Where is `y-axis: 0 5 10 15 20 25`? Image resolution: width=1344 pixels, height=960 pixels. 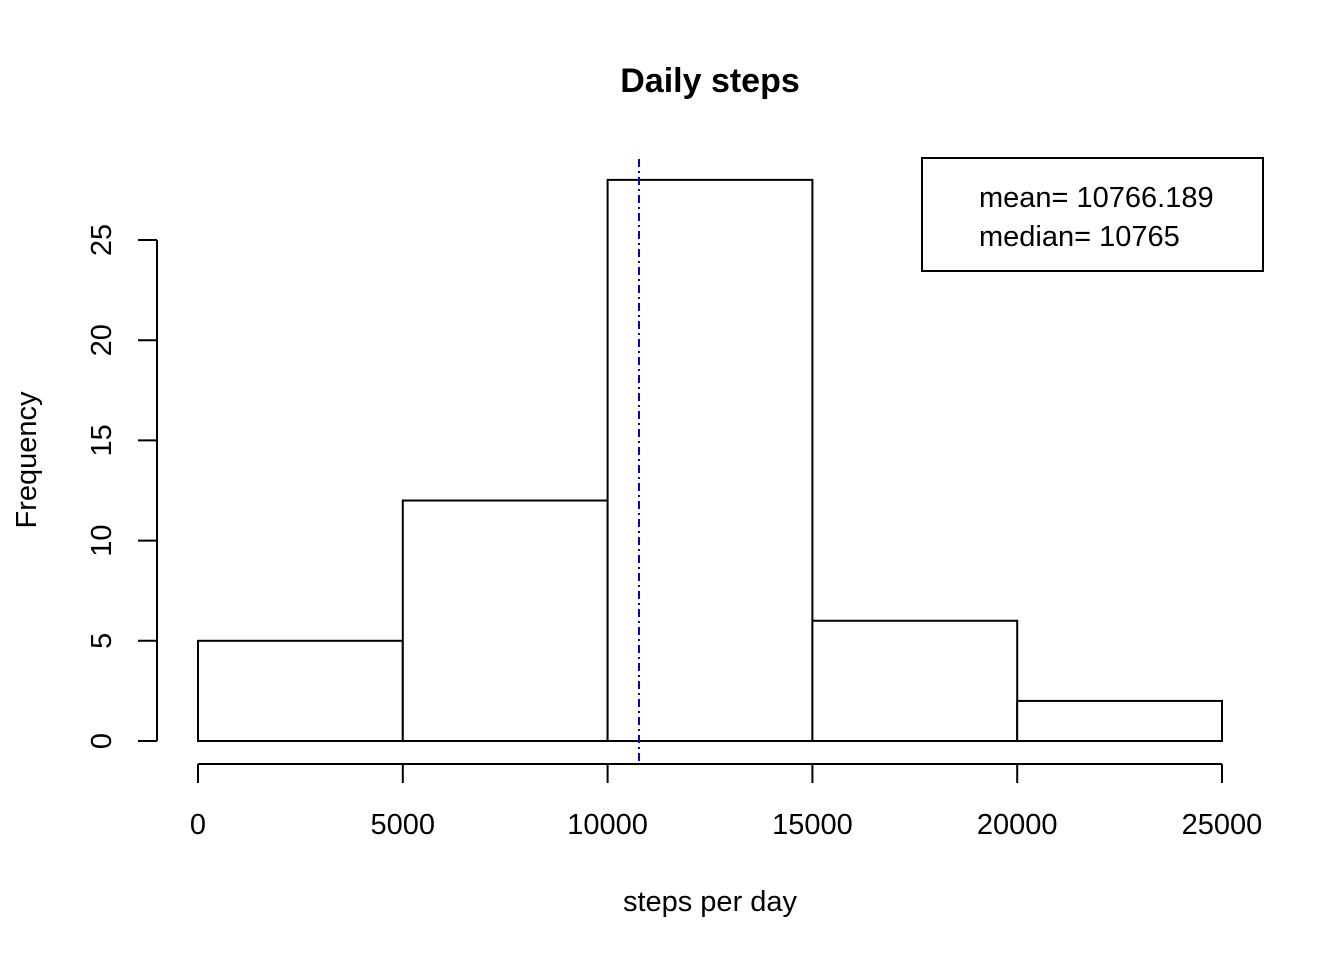
y-axis: 0 5 10 15 20 25 is located at coordinates (122, 486).